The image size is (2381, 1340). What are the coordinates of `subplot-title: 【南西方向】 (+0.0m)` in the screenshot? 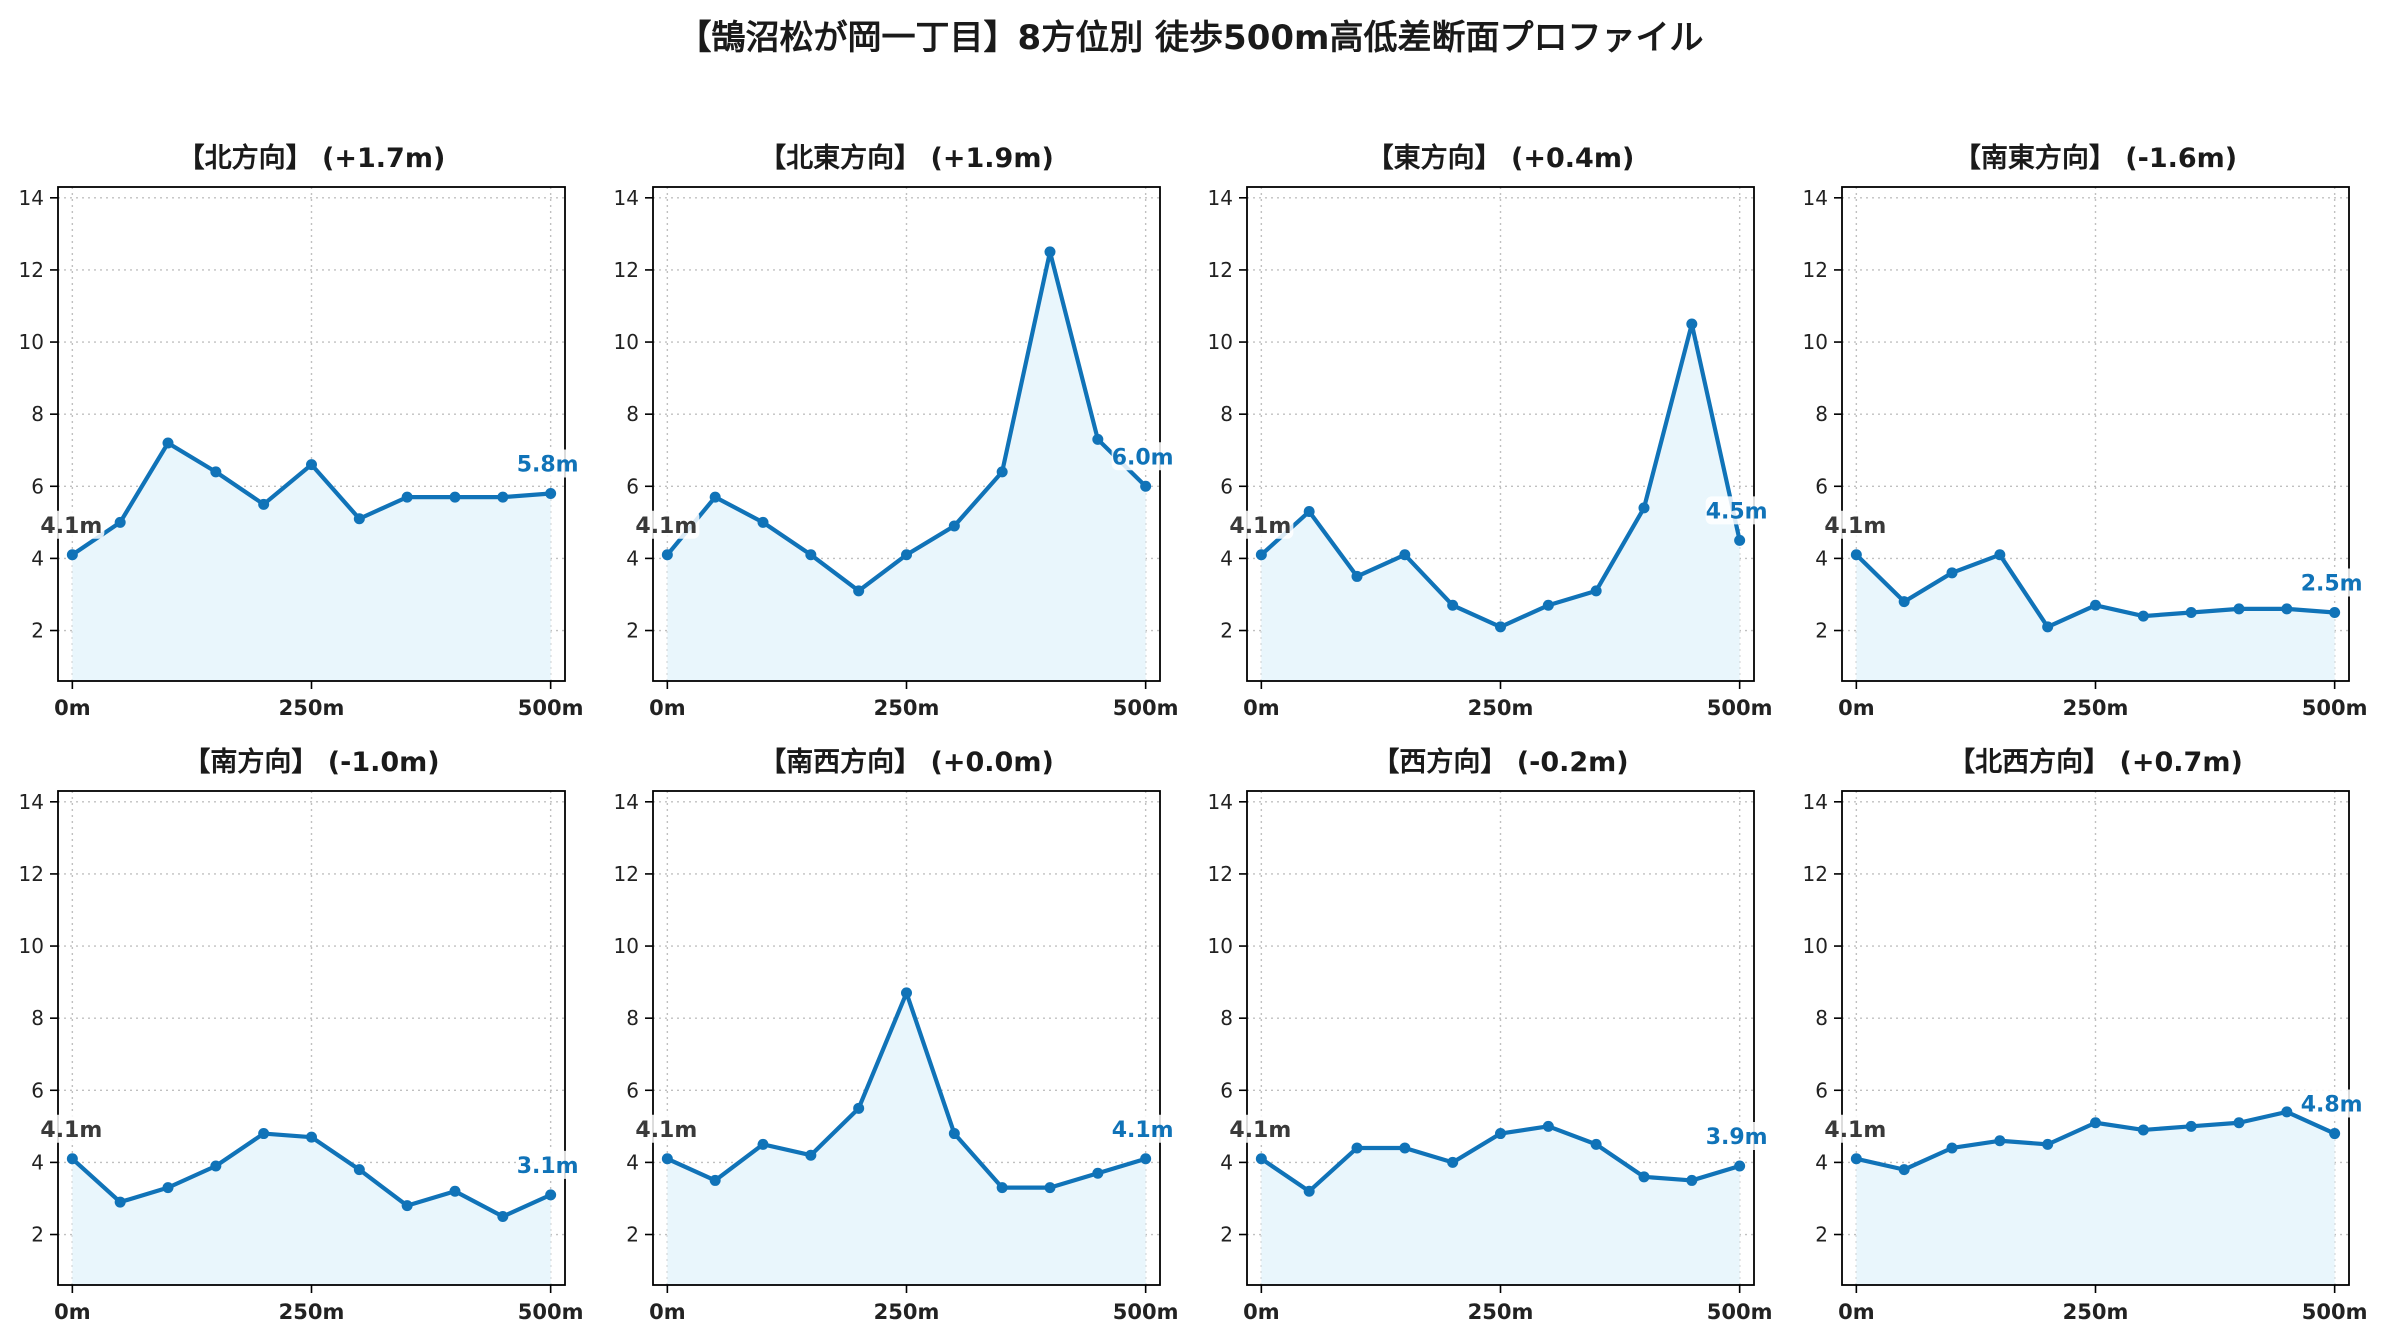 It's located at (906, 762).